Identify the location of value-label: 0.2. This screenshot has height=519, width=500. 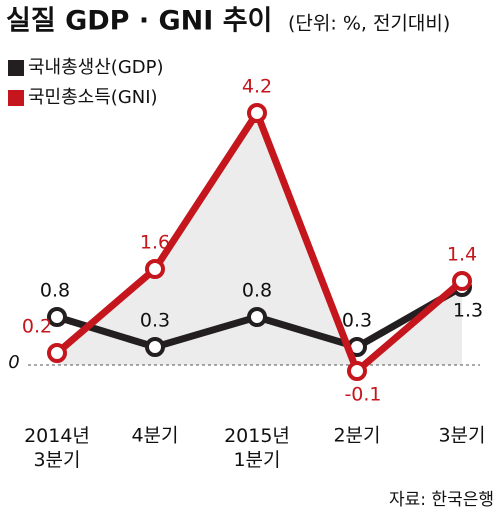
(37, 327).